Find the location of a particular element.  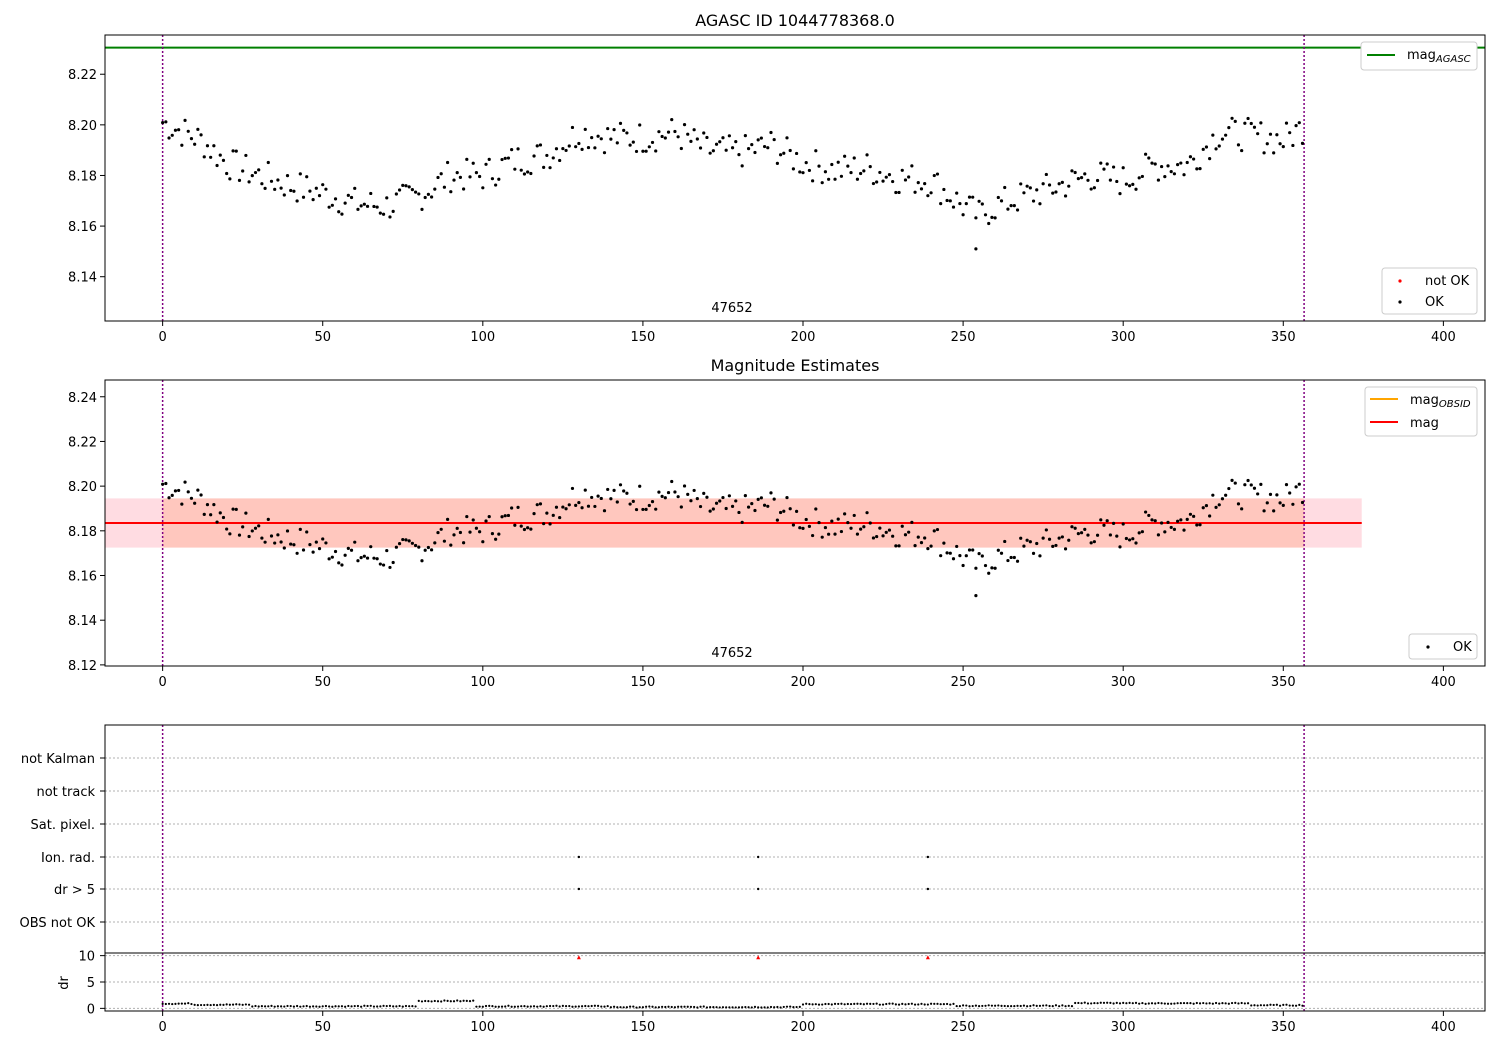

y-tick-label: 8.18 is located at coordinates (82, 532).